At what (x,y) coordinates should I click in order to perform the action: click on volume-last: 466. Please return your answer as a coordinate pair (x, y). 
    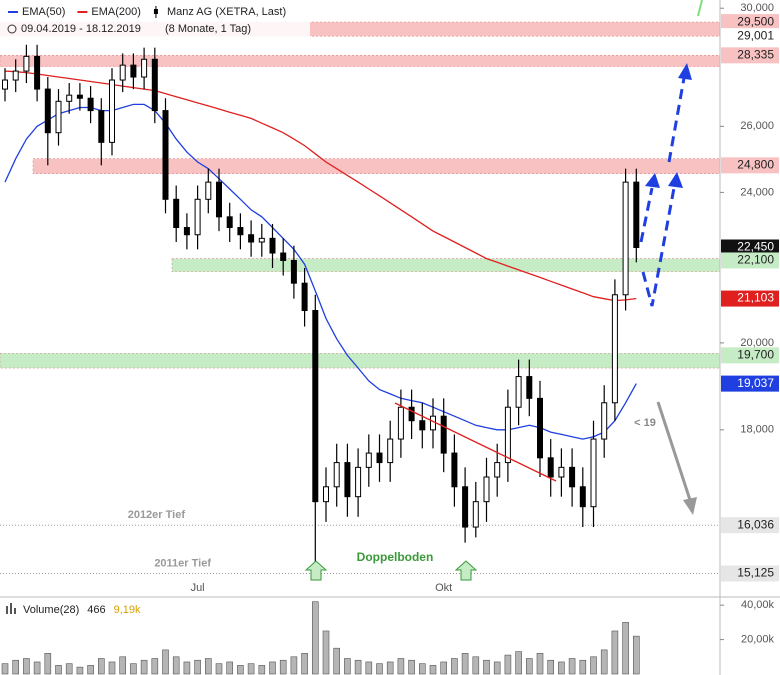
    Looking at the image, I should click on (96, 610).